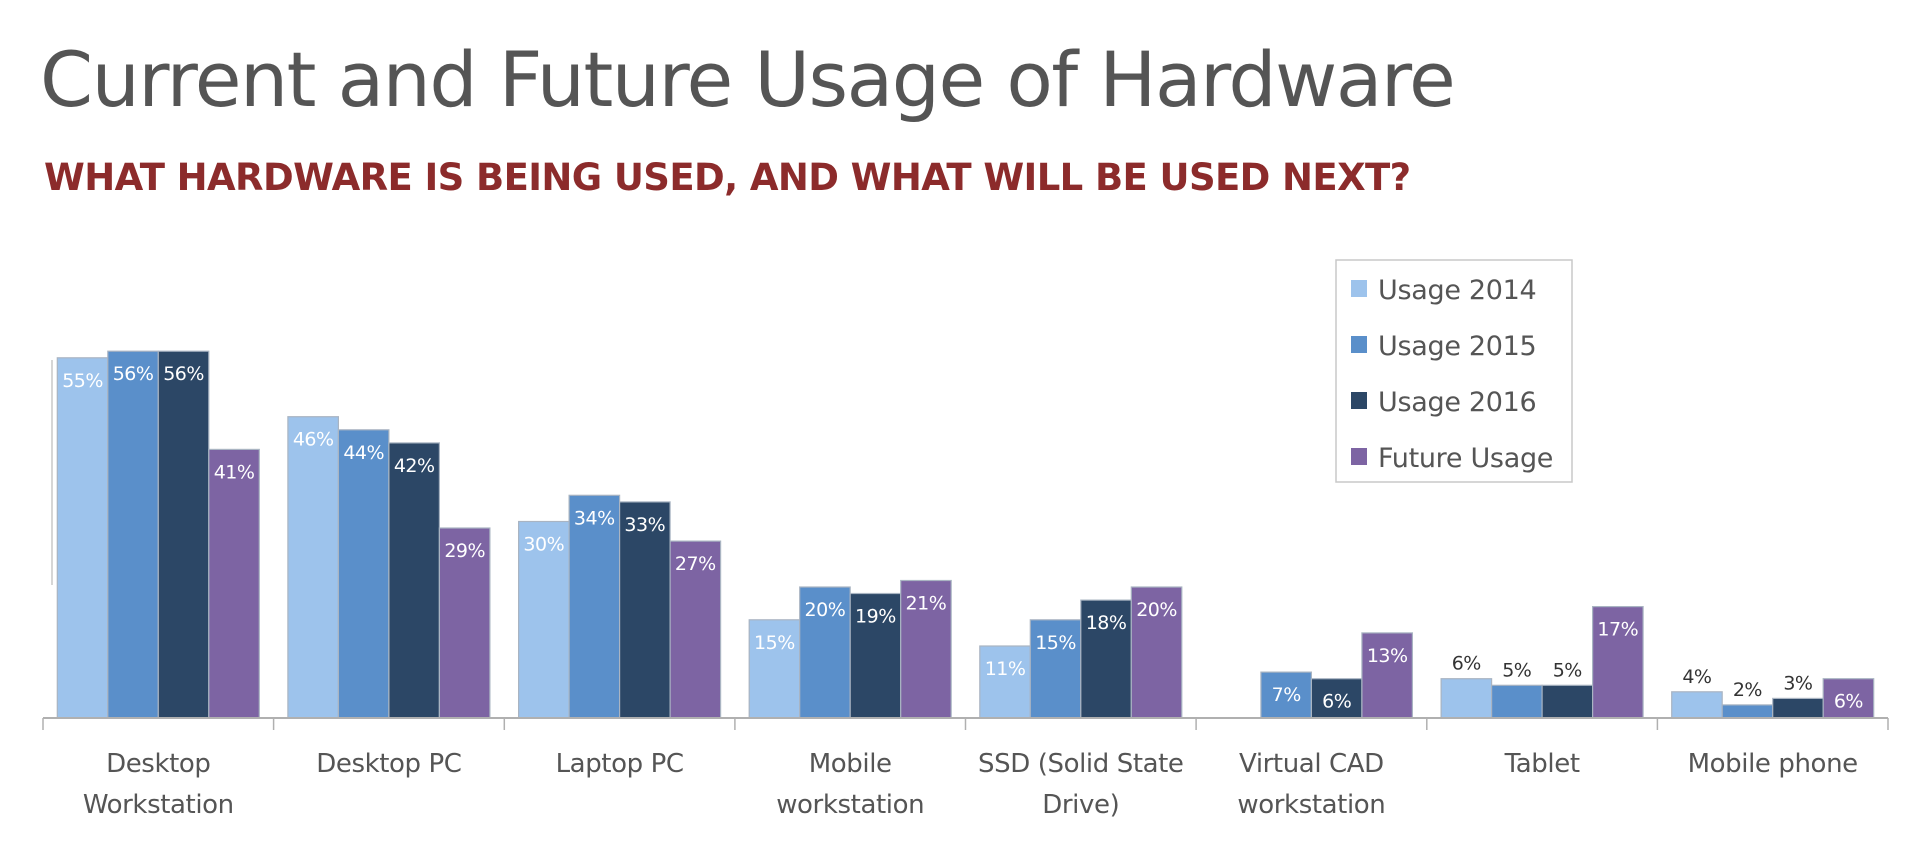 Image resolution: width=1920 pixels, height=867 pixels. I want to click on bar-value-label: 3%, so click(1797, 683).